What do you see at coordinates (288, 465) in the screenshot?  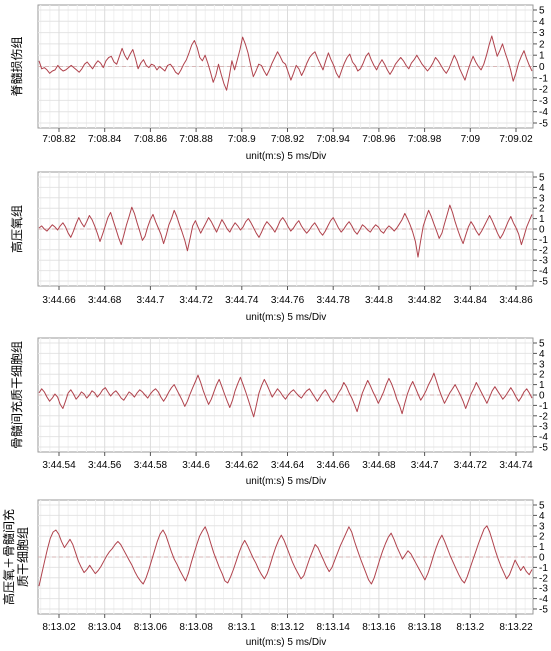 I see `x-tick-label: 3:44.64` at bounding box center [288, 465].